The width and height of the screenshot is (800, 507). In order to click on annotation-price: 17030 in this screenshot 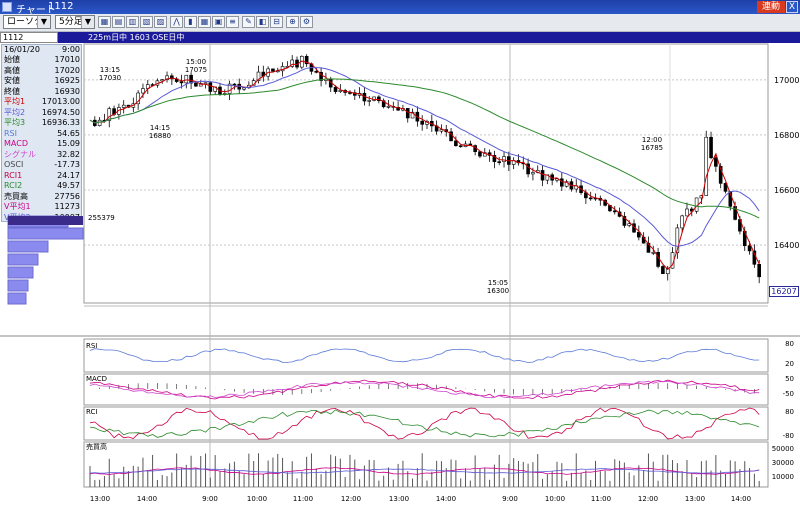, I will do `click(110, 78)`.